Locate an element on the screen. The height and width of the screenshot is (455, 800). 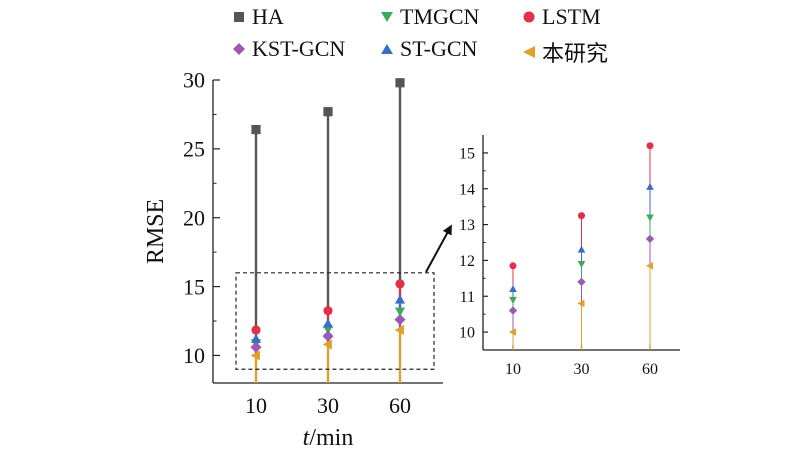
legend-item-lstm: LSTM is located at coordinates (561, 17).